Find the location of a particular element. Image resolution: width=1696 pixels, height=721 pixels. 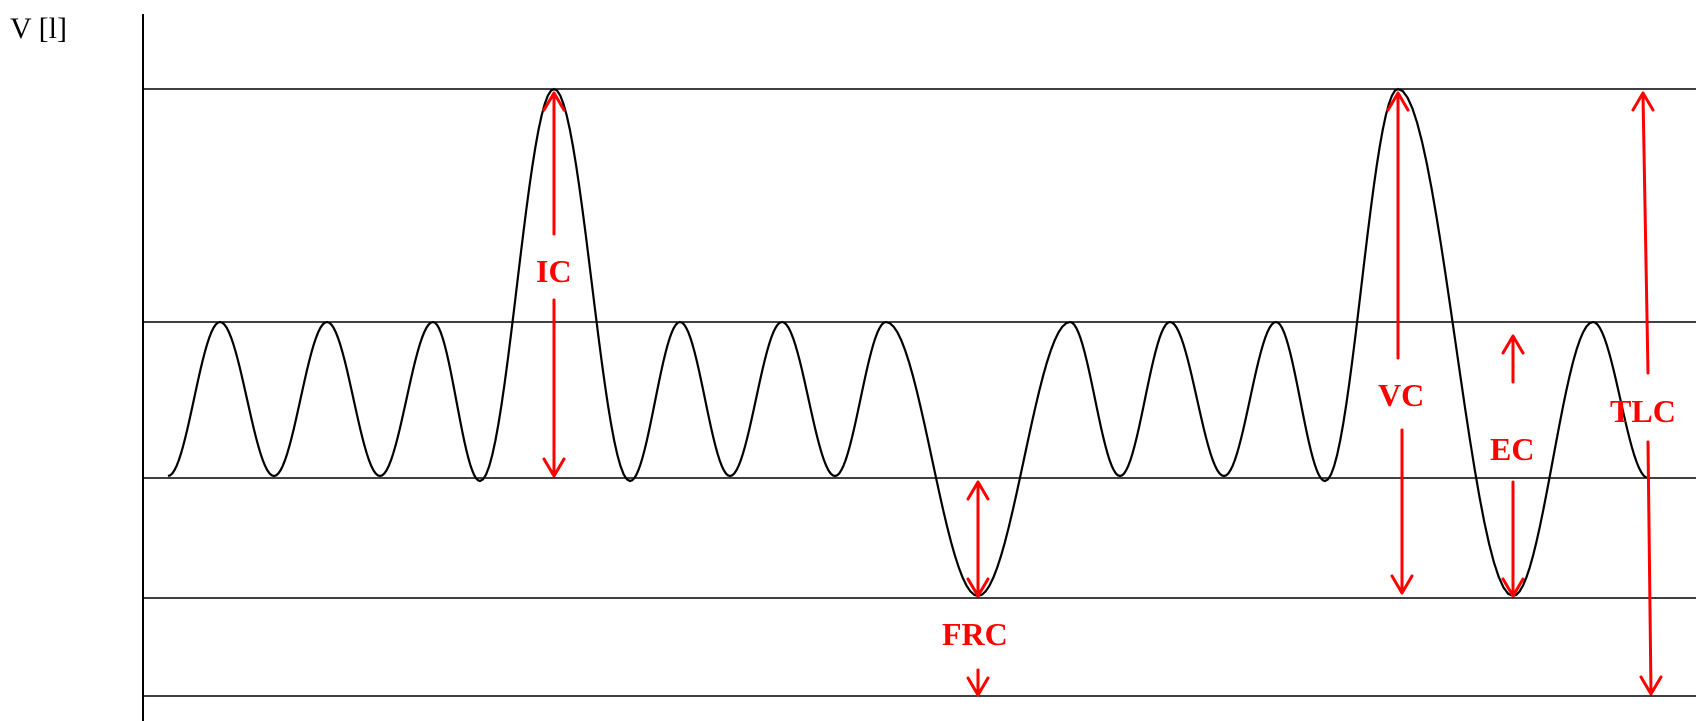

frc-label: FRC is located at coordinates (975, 634).